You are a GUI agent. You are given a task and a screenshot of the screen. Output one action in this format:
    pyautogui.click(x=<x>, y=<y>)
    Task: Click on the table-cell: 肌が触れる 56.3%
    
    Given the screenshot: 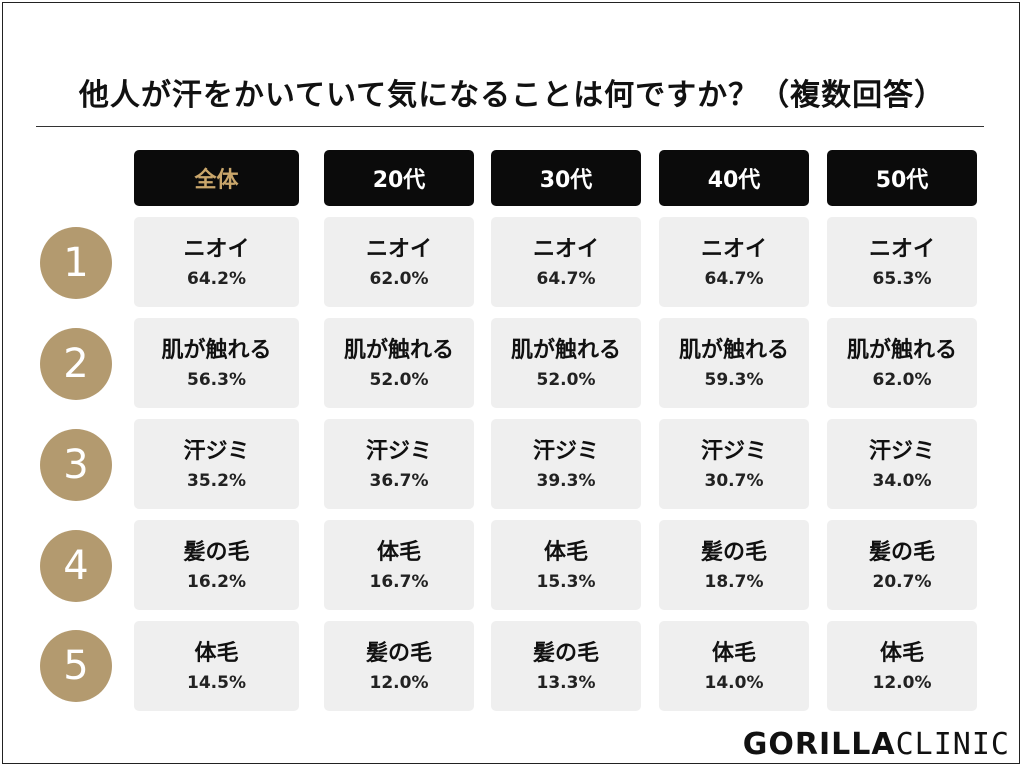 What is the action you would take?
    pyautogui.click(x=216, y=363)
    